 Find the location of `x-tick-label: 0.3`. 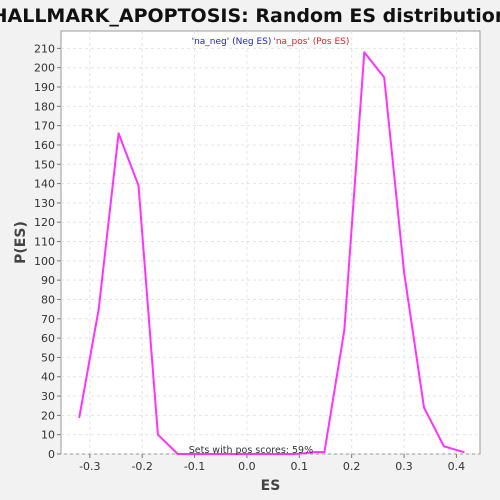

x-tick-label: 0.3 is located at coordinates (404, 466).